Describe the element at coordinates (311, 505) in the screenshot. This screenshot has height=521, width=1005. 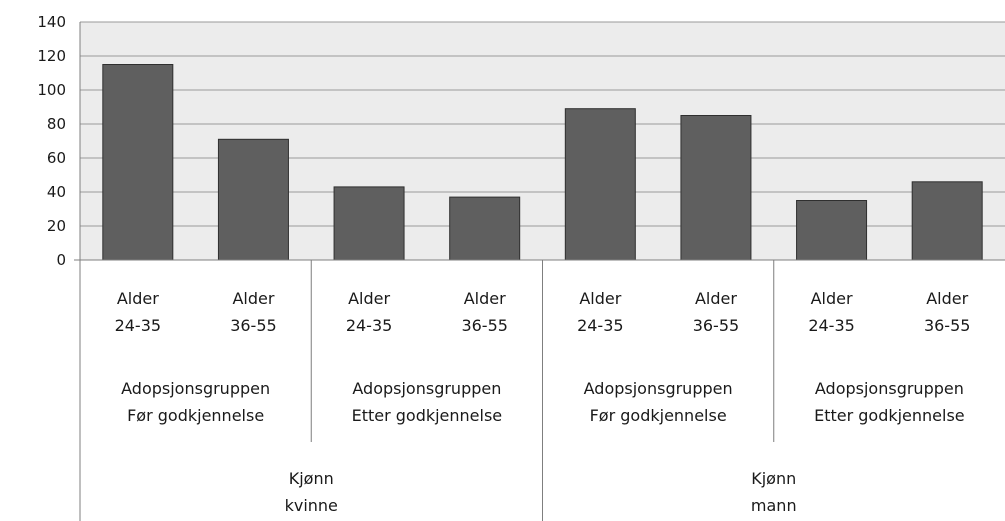
I see `gender-label-line: kvinne` at that location.